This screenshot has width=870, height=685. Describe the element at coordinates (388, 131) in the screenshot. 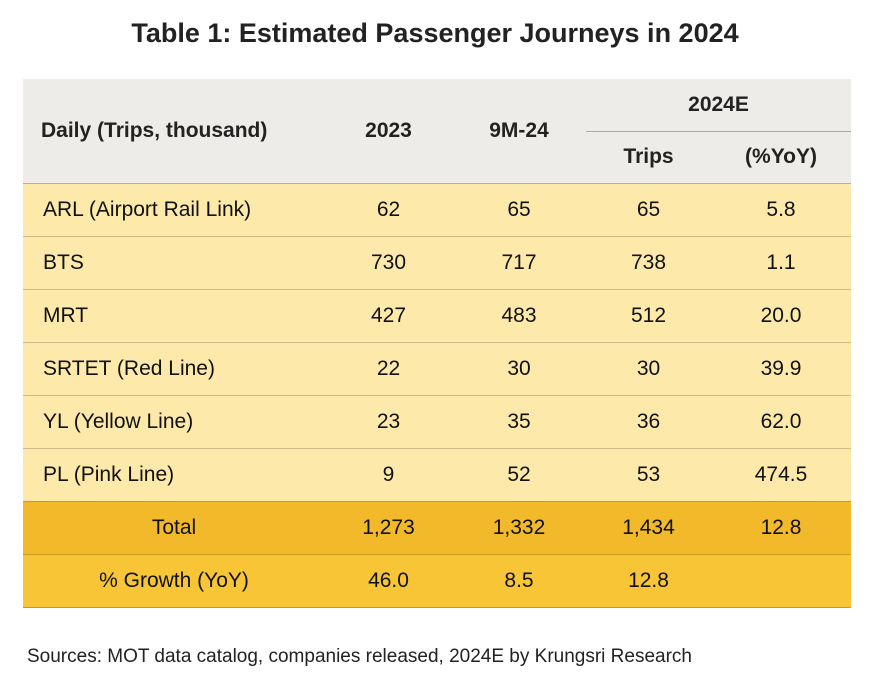

I see `col-header-2023: 2023` at that location.